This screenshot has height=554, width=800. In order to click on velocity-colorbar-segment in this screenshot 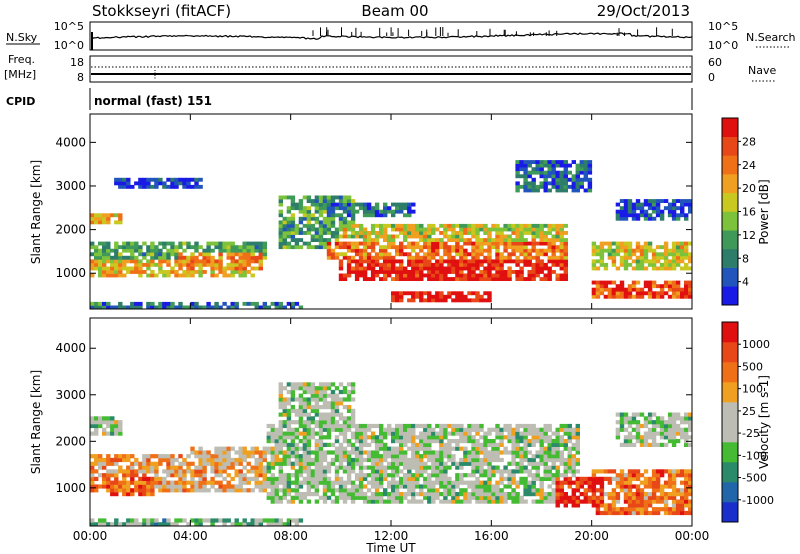, I will do `click(730, 512)`.